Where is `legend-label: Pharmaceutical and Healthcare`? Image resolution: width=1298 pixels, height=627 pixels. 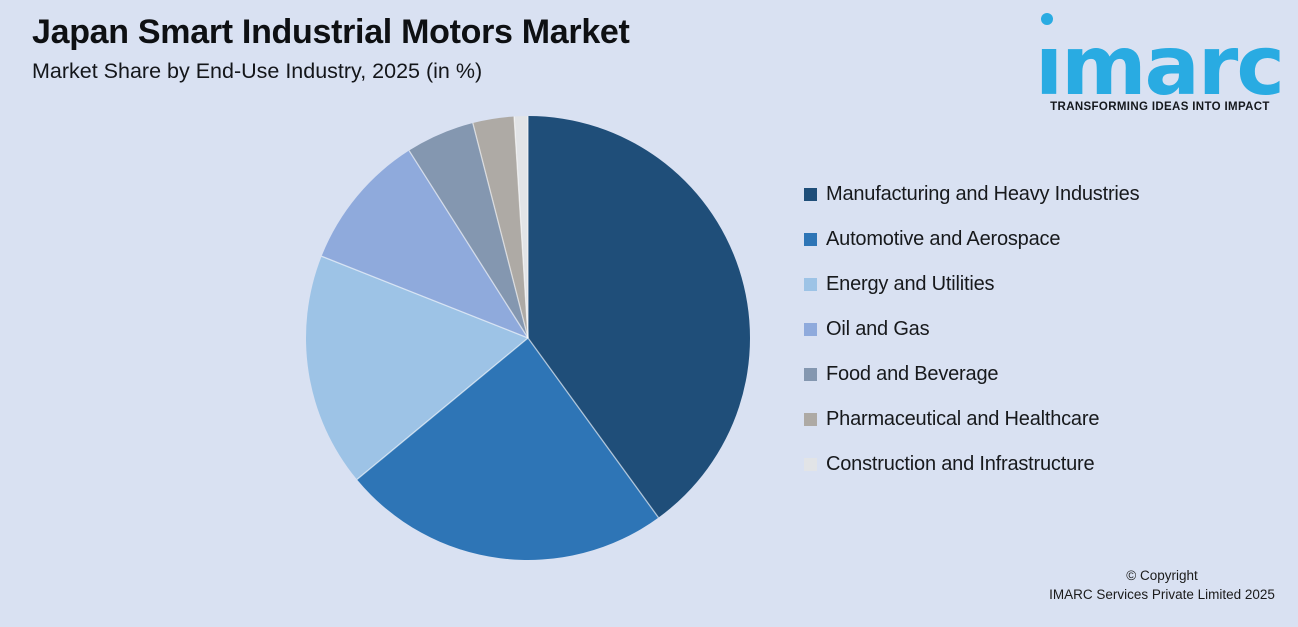 legend-label: Pharmaceutical and Healthcare is located at coordinates (963, 419).